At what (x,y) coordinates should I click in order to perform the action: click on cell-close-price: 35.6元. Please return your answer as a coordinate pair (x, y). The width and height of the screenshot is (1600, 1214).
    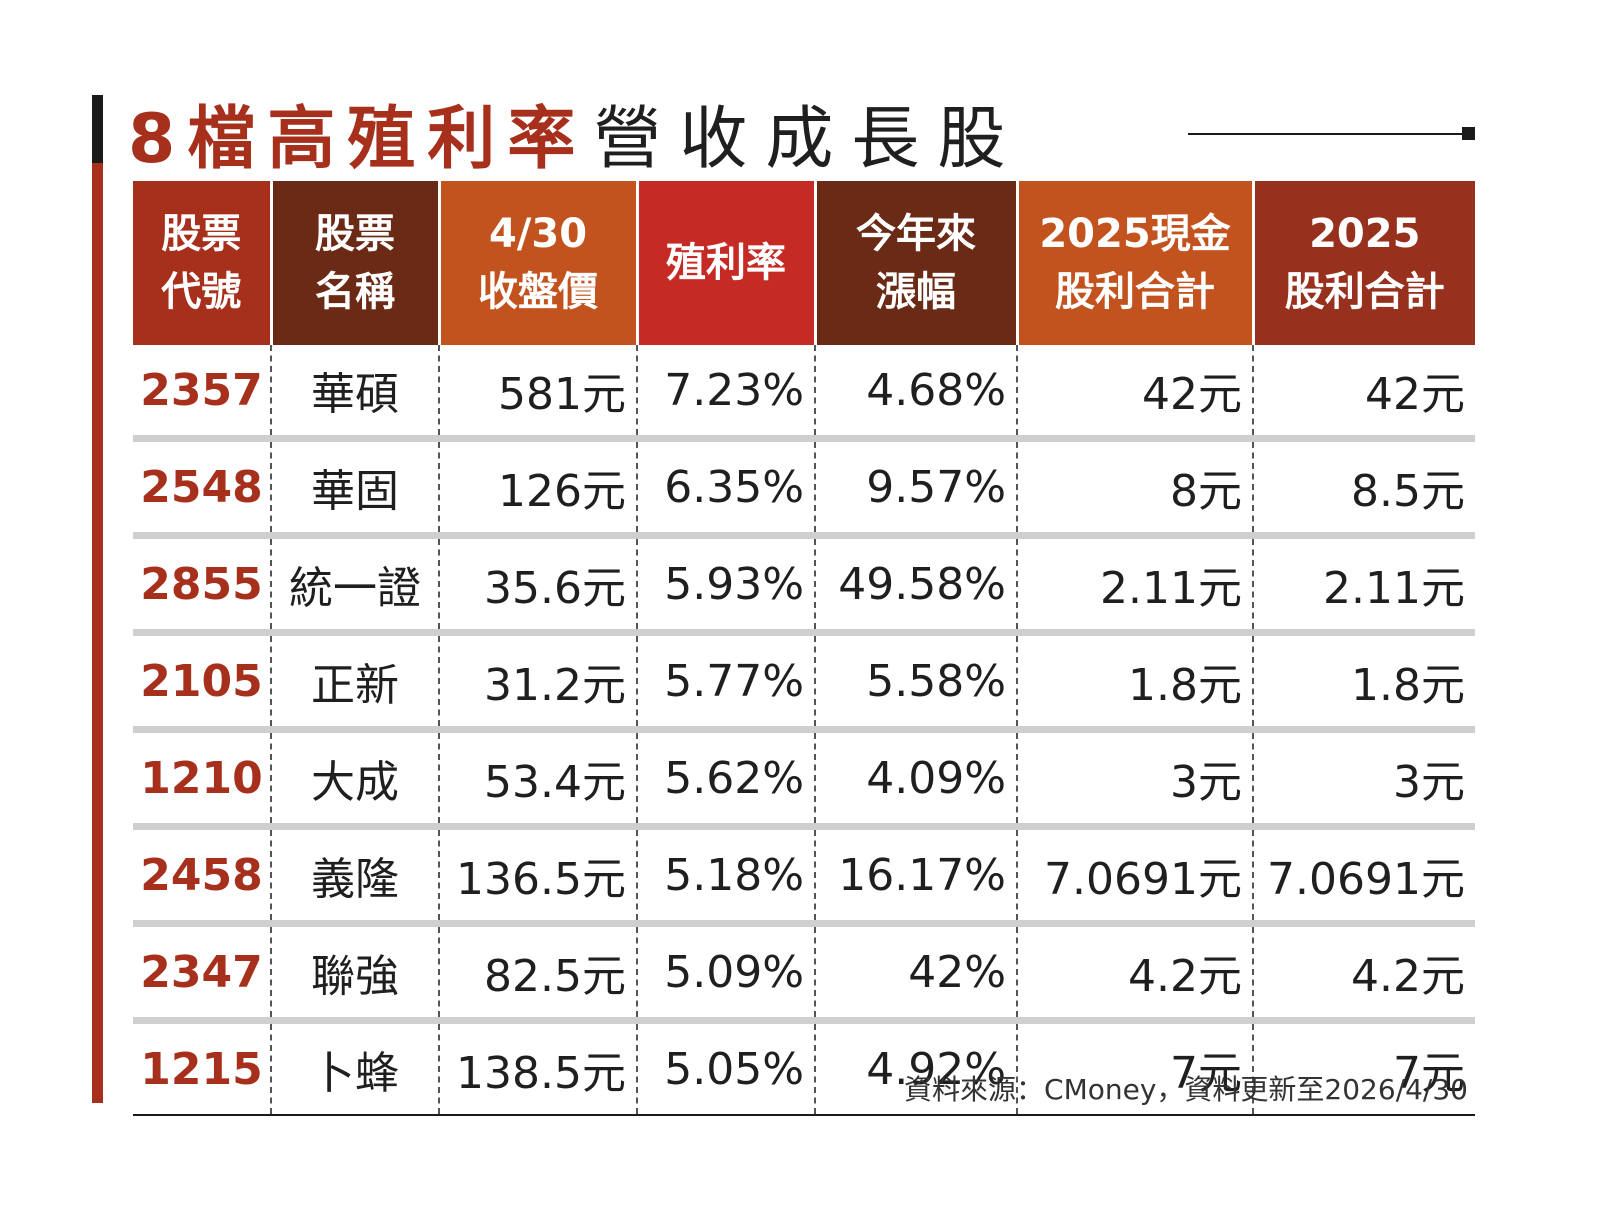
    Looking at the image, I should click on (538, 585).